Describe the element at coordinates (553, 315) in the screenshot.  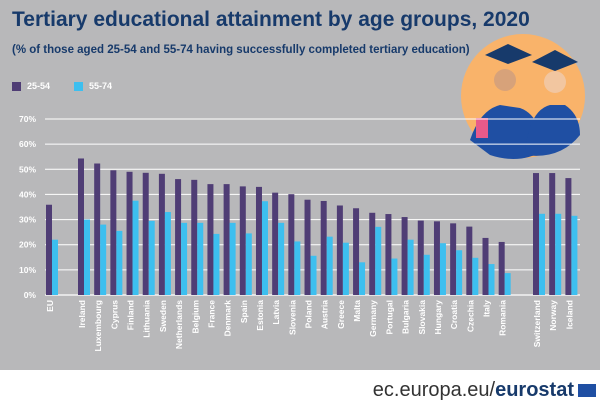
I see `x-tick-label: Norway` at that location.